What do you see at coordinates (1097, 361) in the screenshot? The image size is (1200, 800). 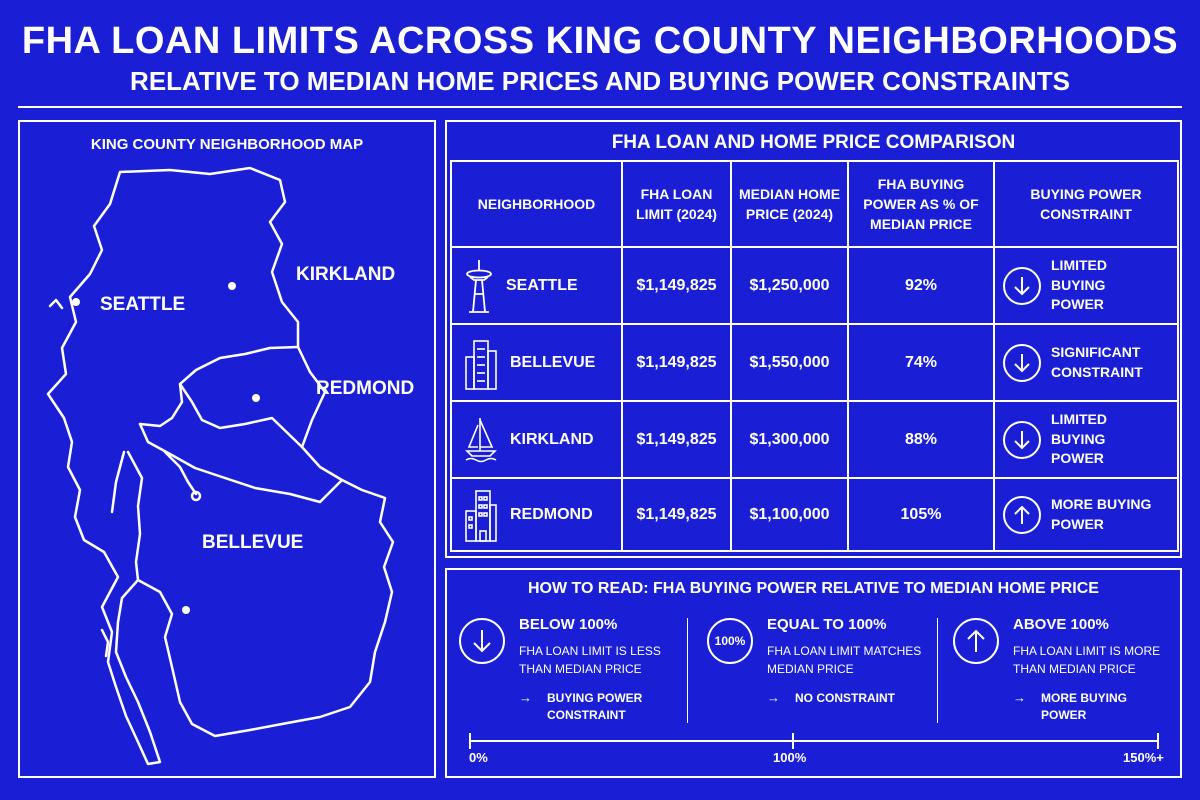 I see `constraint-label: SIGNIFICANT CONSTRAINT` at bounding box center [1097, 361].